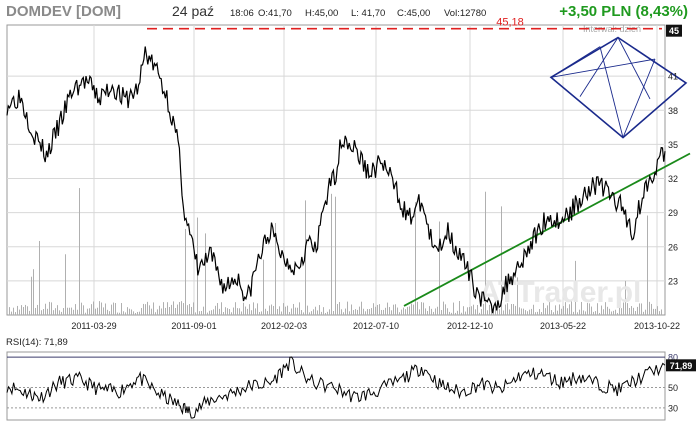  I want to click on symbol-label: DOMDEV [DOM], so click(63, 11).